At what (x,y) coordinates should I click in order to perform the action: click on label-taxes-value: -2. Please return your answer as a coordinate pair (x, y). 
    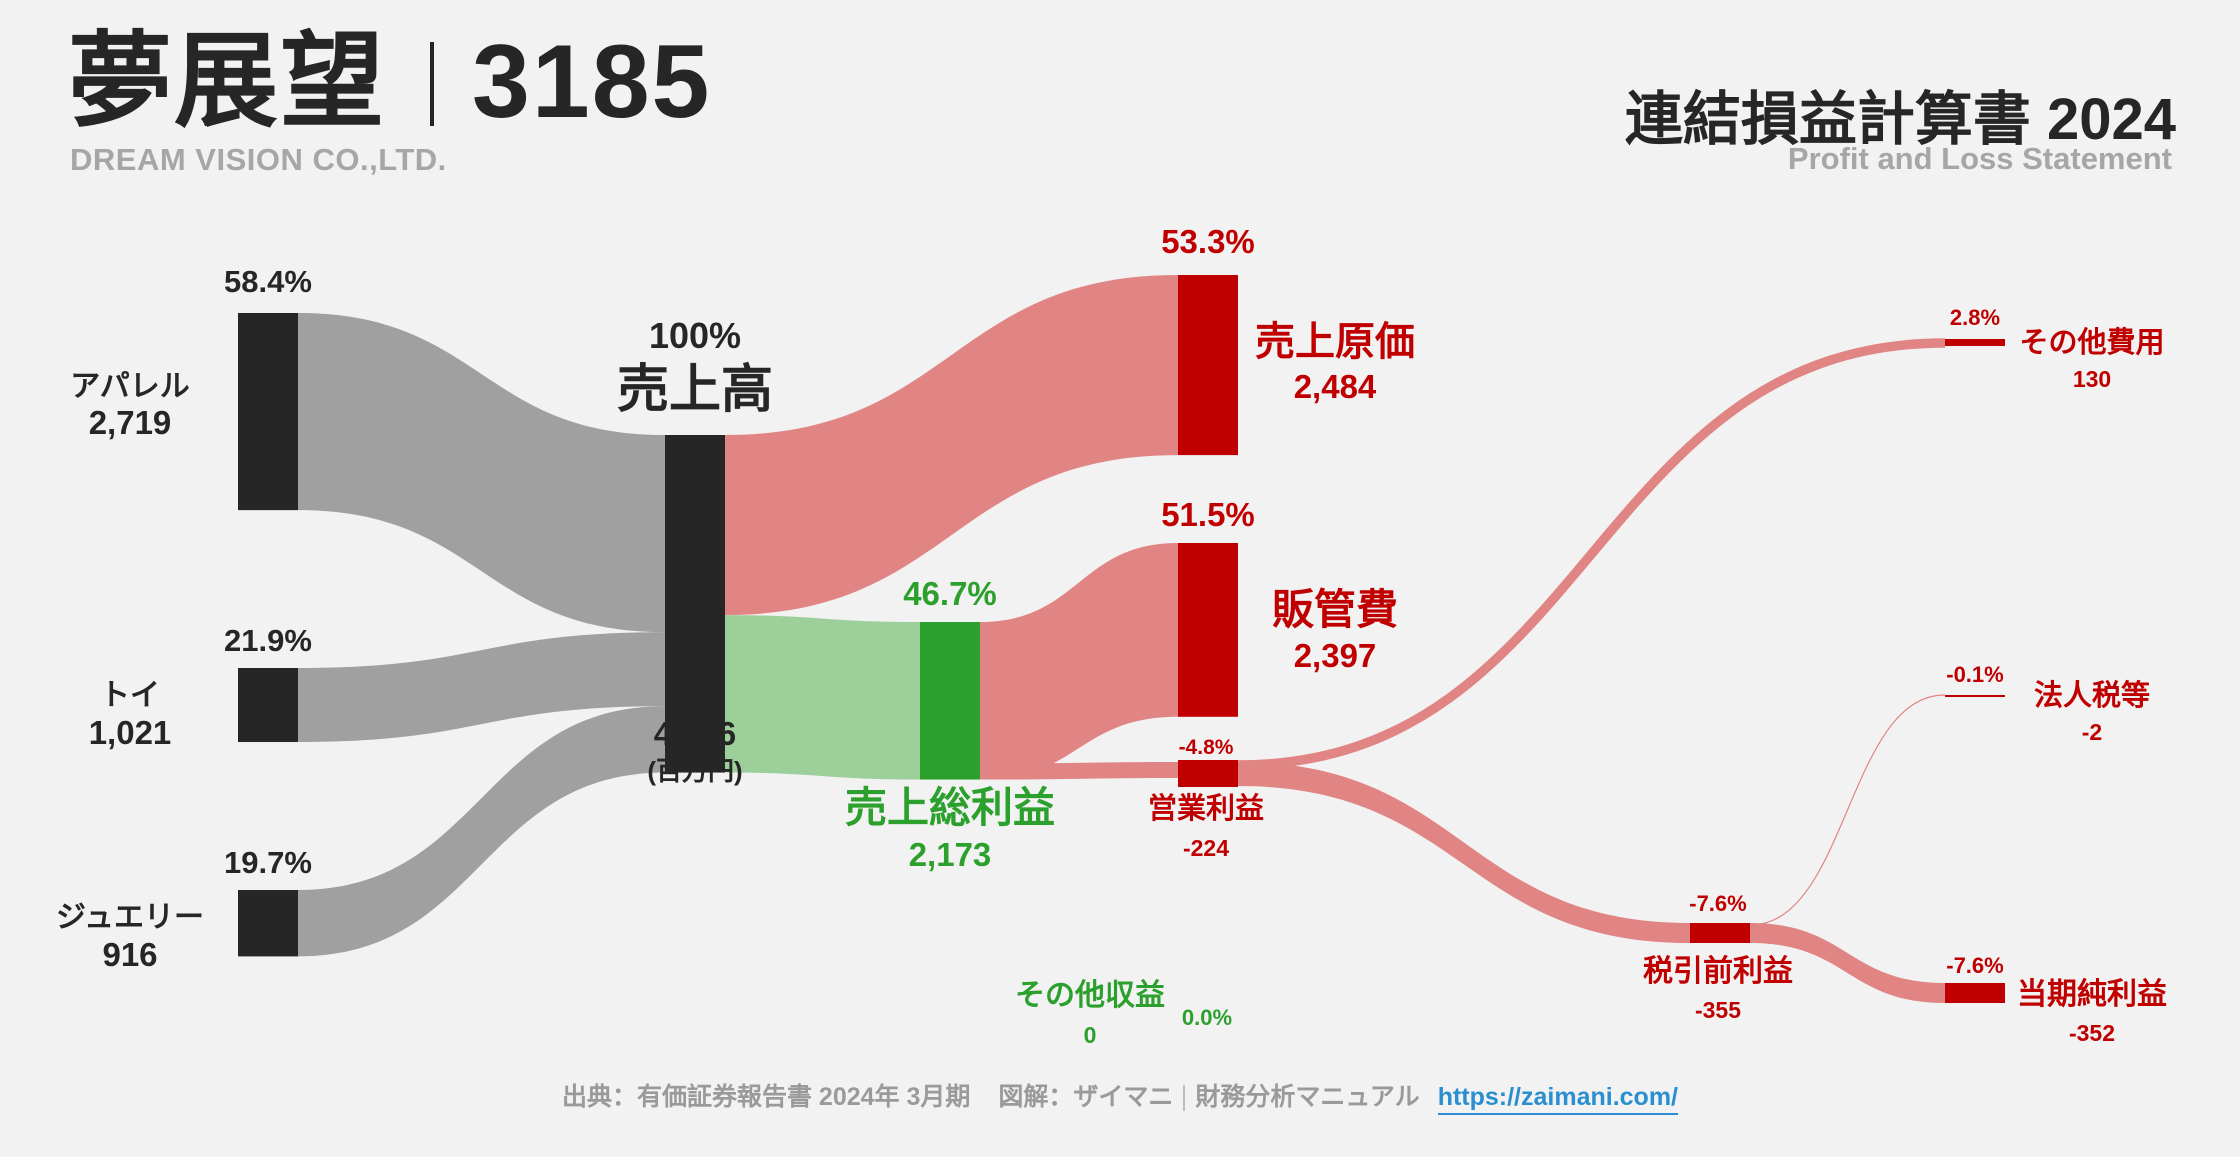
    Looking at the image, I should click on (2092, 732).